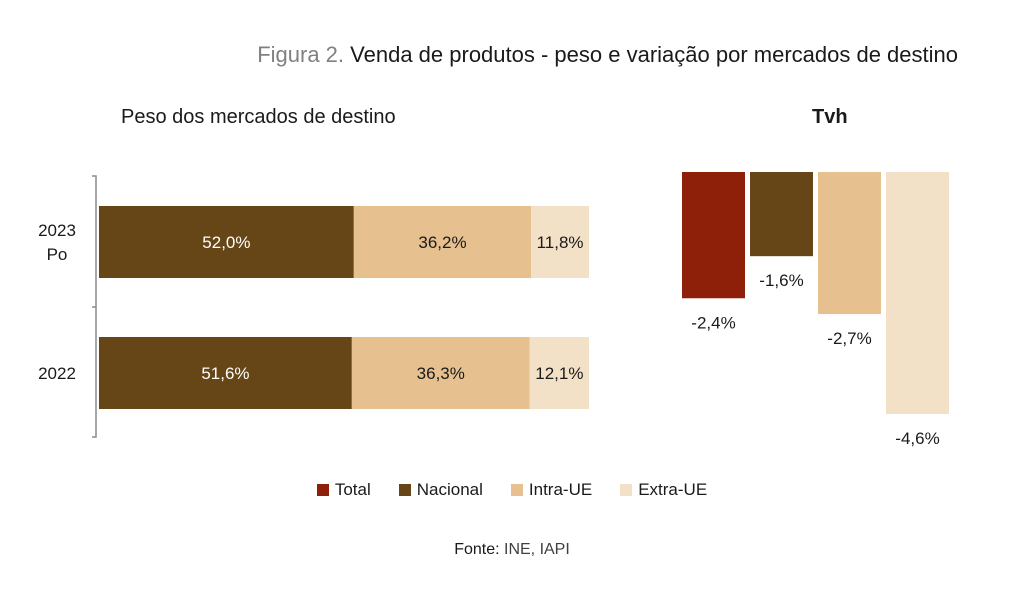 The image size is (1024, 593). Describe the element at coordinates (849, 338) in the screenshot. I see `tvh-data-label: -2,7%` at that location.